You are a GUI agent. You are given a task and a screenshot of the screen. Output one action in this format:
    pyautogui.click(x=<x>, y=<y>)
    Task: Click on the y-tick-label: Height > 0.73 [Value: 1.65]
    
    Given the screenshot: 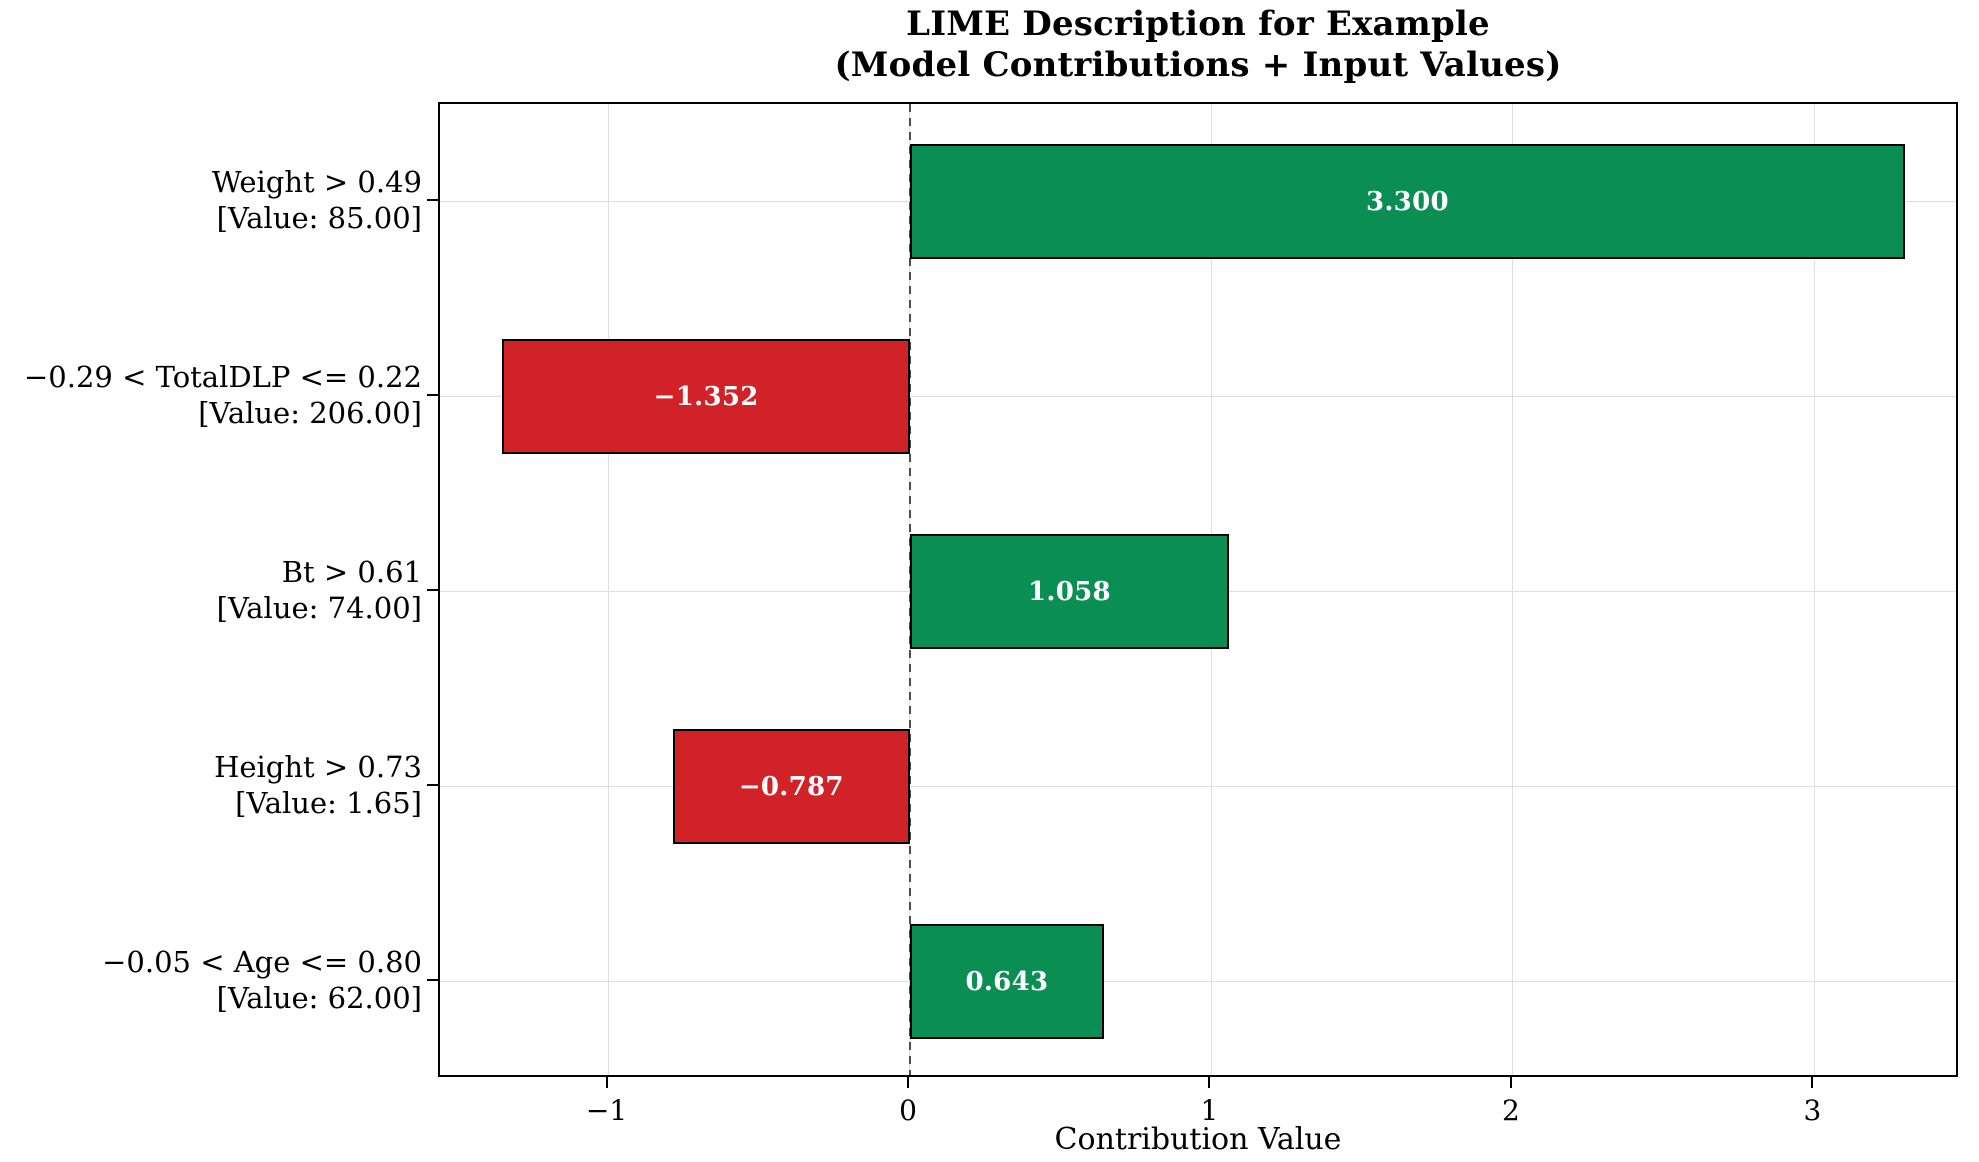 What is the action you would take?
    pyautogui.click(x=211, y=785)
    